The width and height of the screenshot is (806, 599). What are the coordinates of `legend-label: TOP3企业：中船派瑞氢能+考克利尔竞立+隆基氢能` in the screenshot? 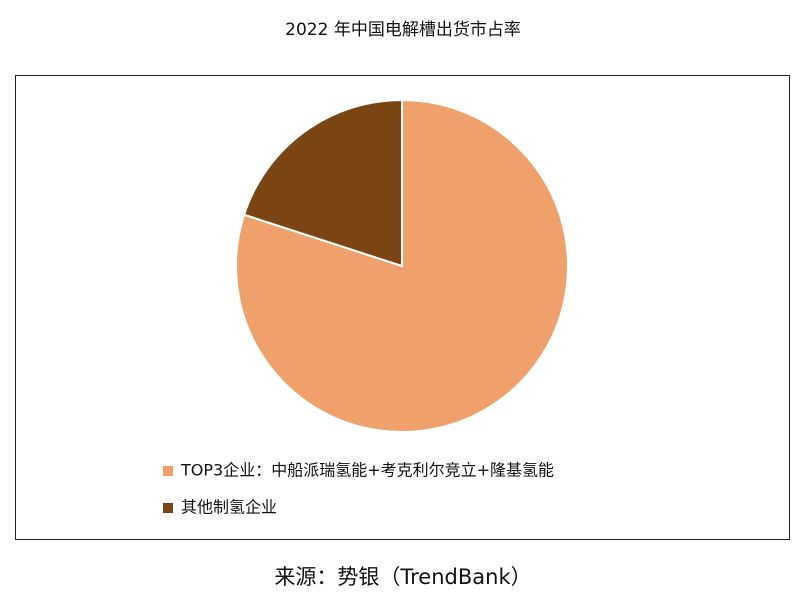 It's located at (367, 470).